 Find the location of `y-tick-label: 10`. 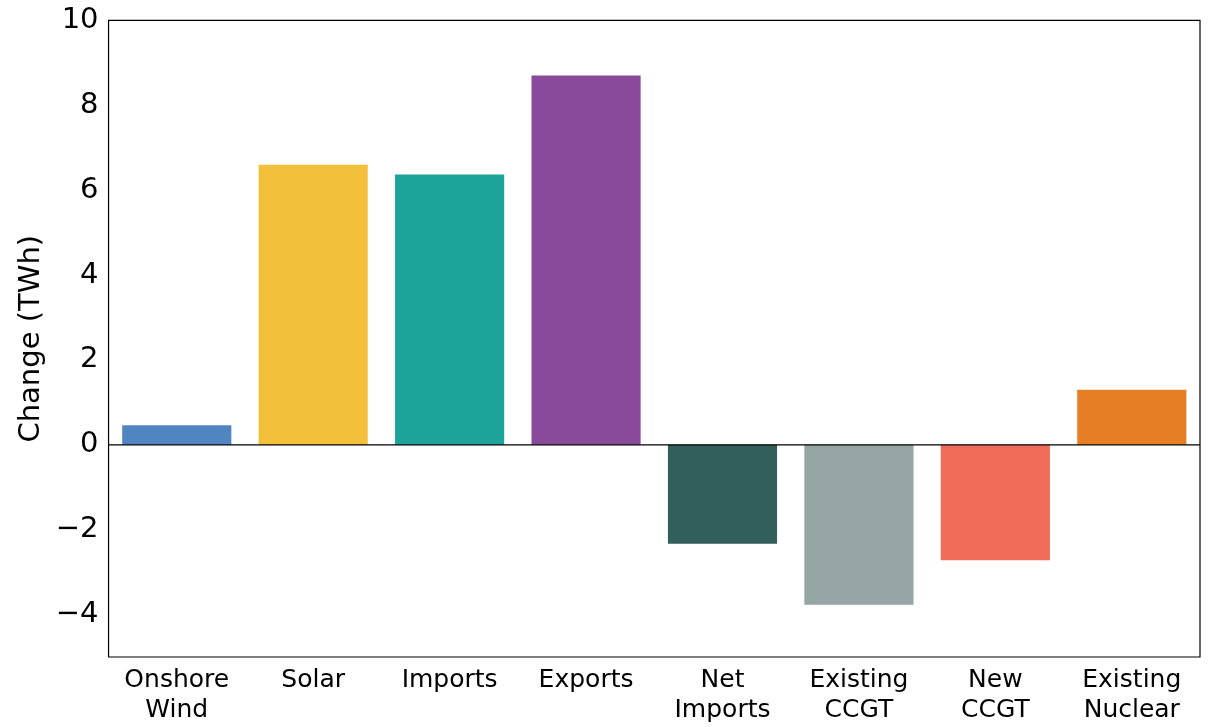

y-tick-label: 10 is located at coordinates (80, 17).